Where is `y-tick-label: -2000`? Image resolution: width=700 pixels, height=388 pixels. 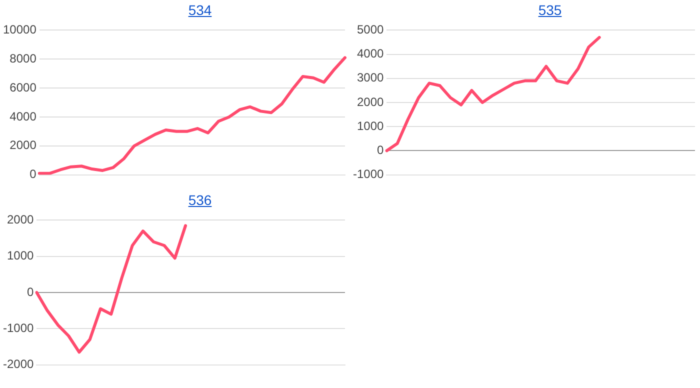
y-tick-label: -2000 is located at coordinates (18, 364).